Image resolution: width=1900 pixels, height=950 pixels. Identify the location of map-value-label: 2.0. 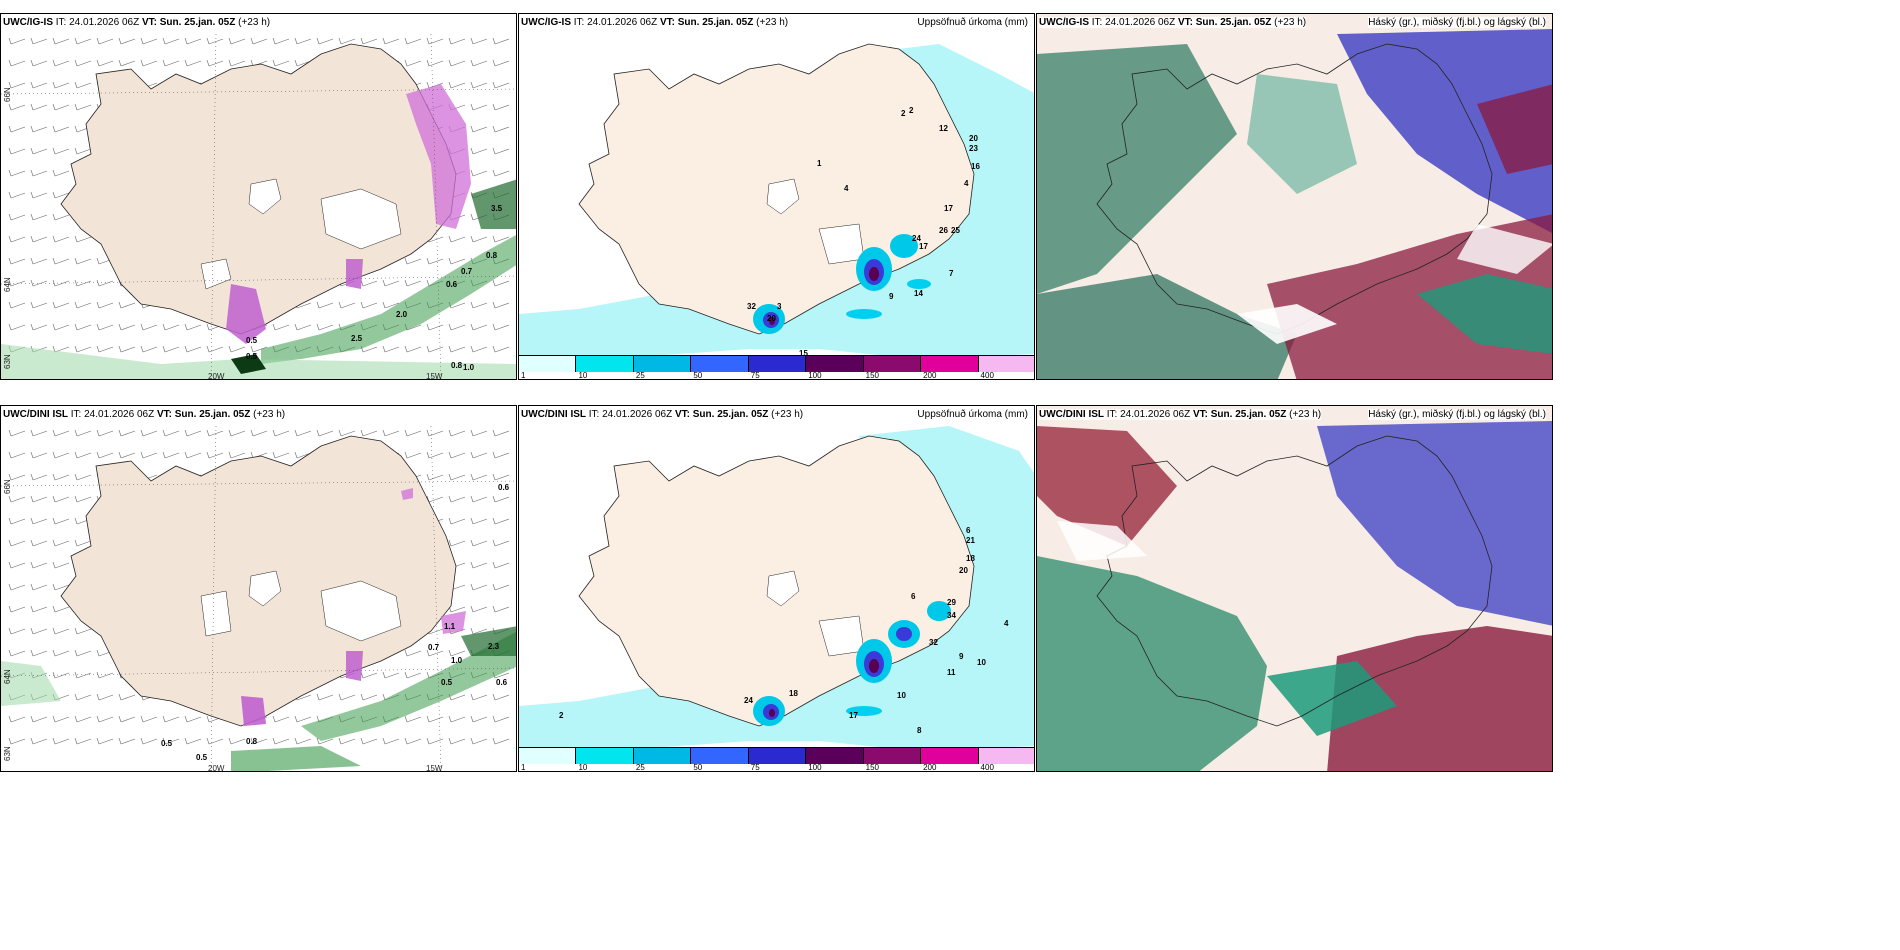
(402, 314).